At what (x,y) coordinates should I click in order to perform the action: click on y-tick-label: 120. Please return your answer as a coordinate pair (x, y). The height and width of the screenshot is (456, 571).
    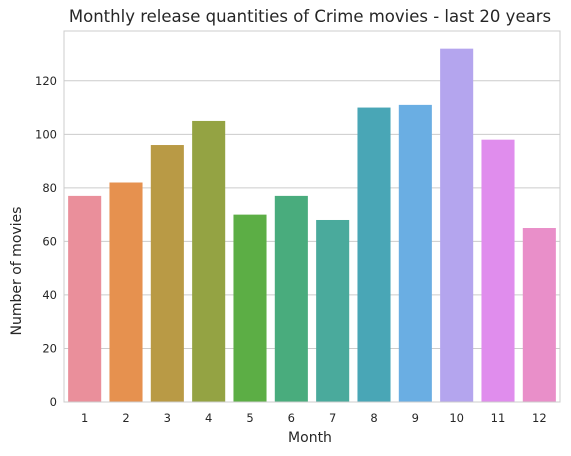
    Looking at the image, I should click on (46, 81).